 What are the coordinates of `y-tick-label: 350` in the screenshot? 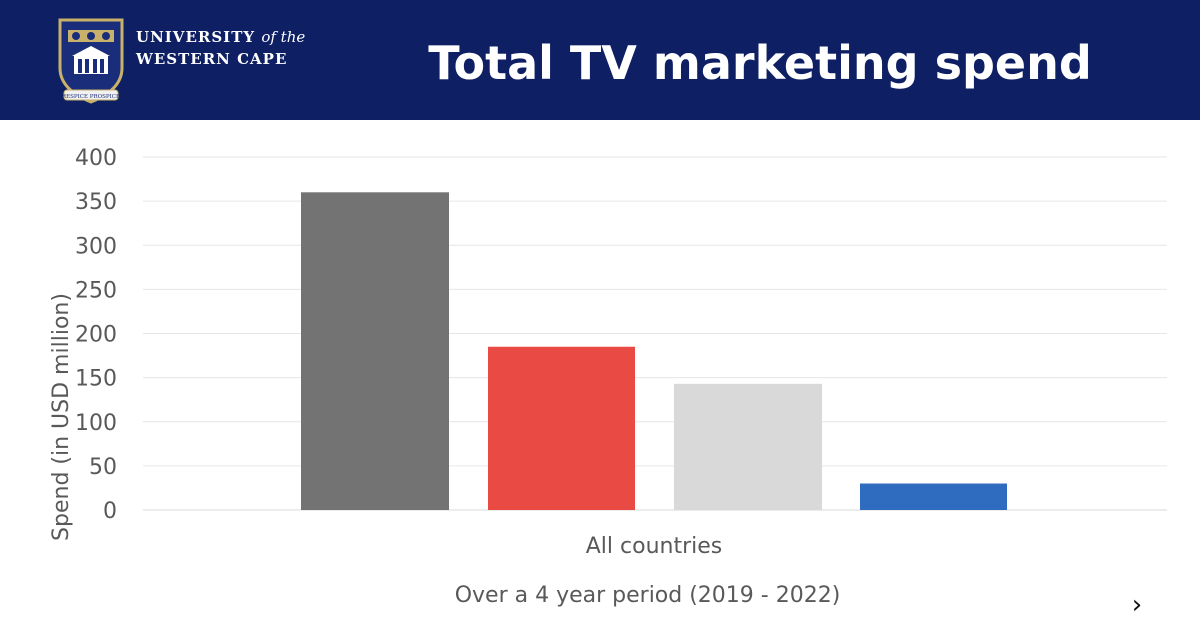 It's located at (96, 202).